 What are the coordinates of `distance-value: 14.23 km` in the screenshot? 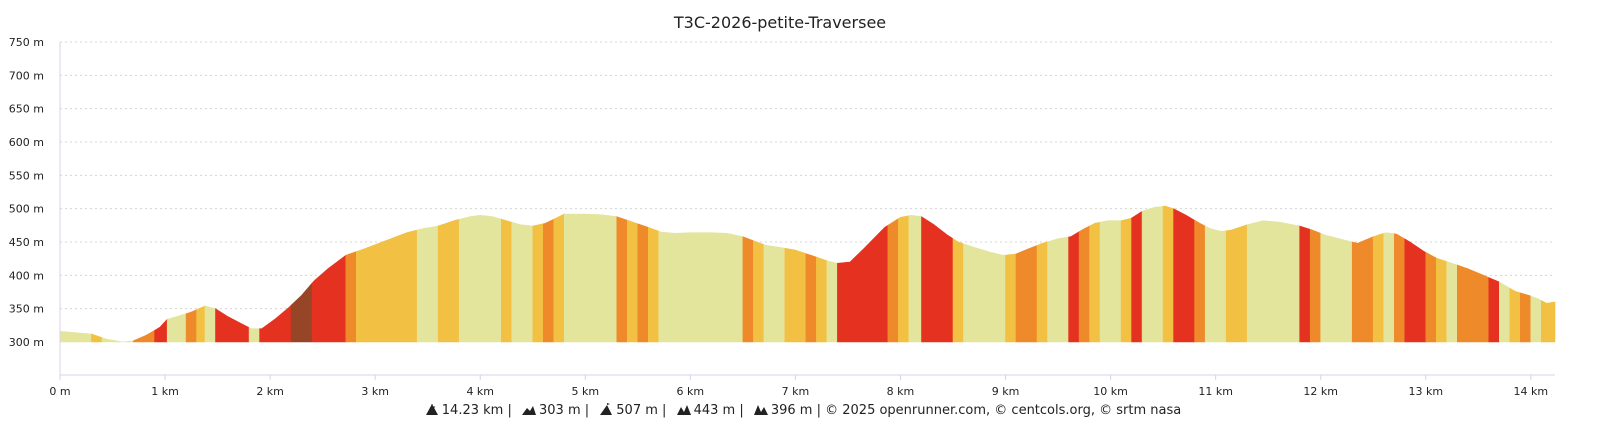 It's located at (472, 410).